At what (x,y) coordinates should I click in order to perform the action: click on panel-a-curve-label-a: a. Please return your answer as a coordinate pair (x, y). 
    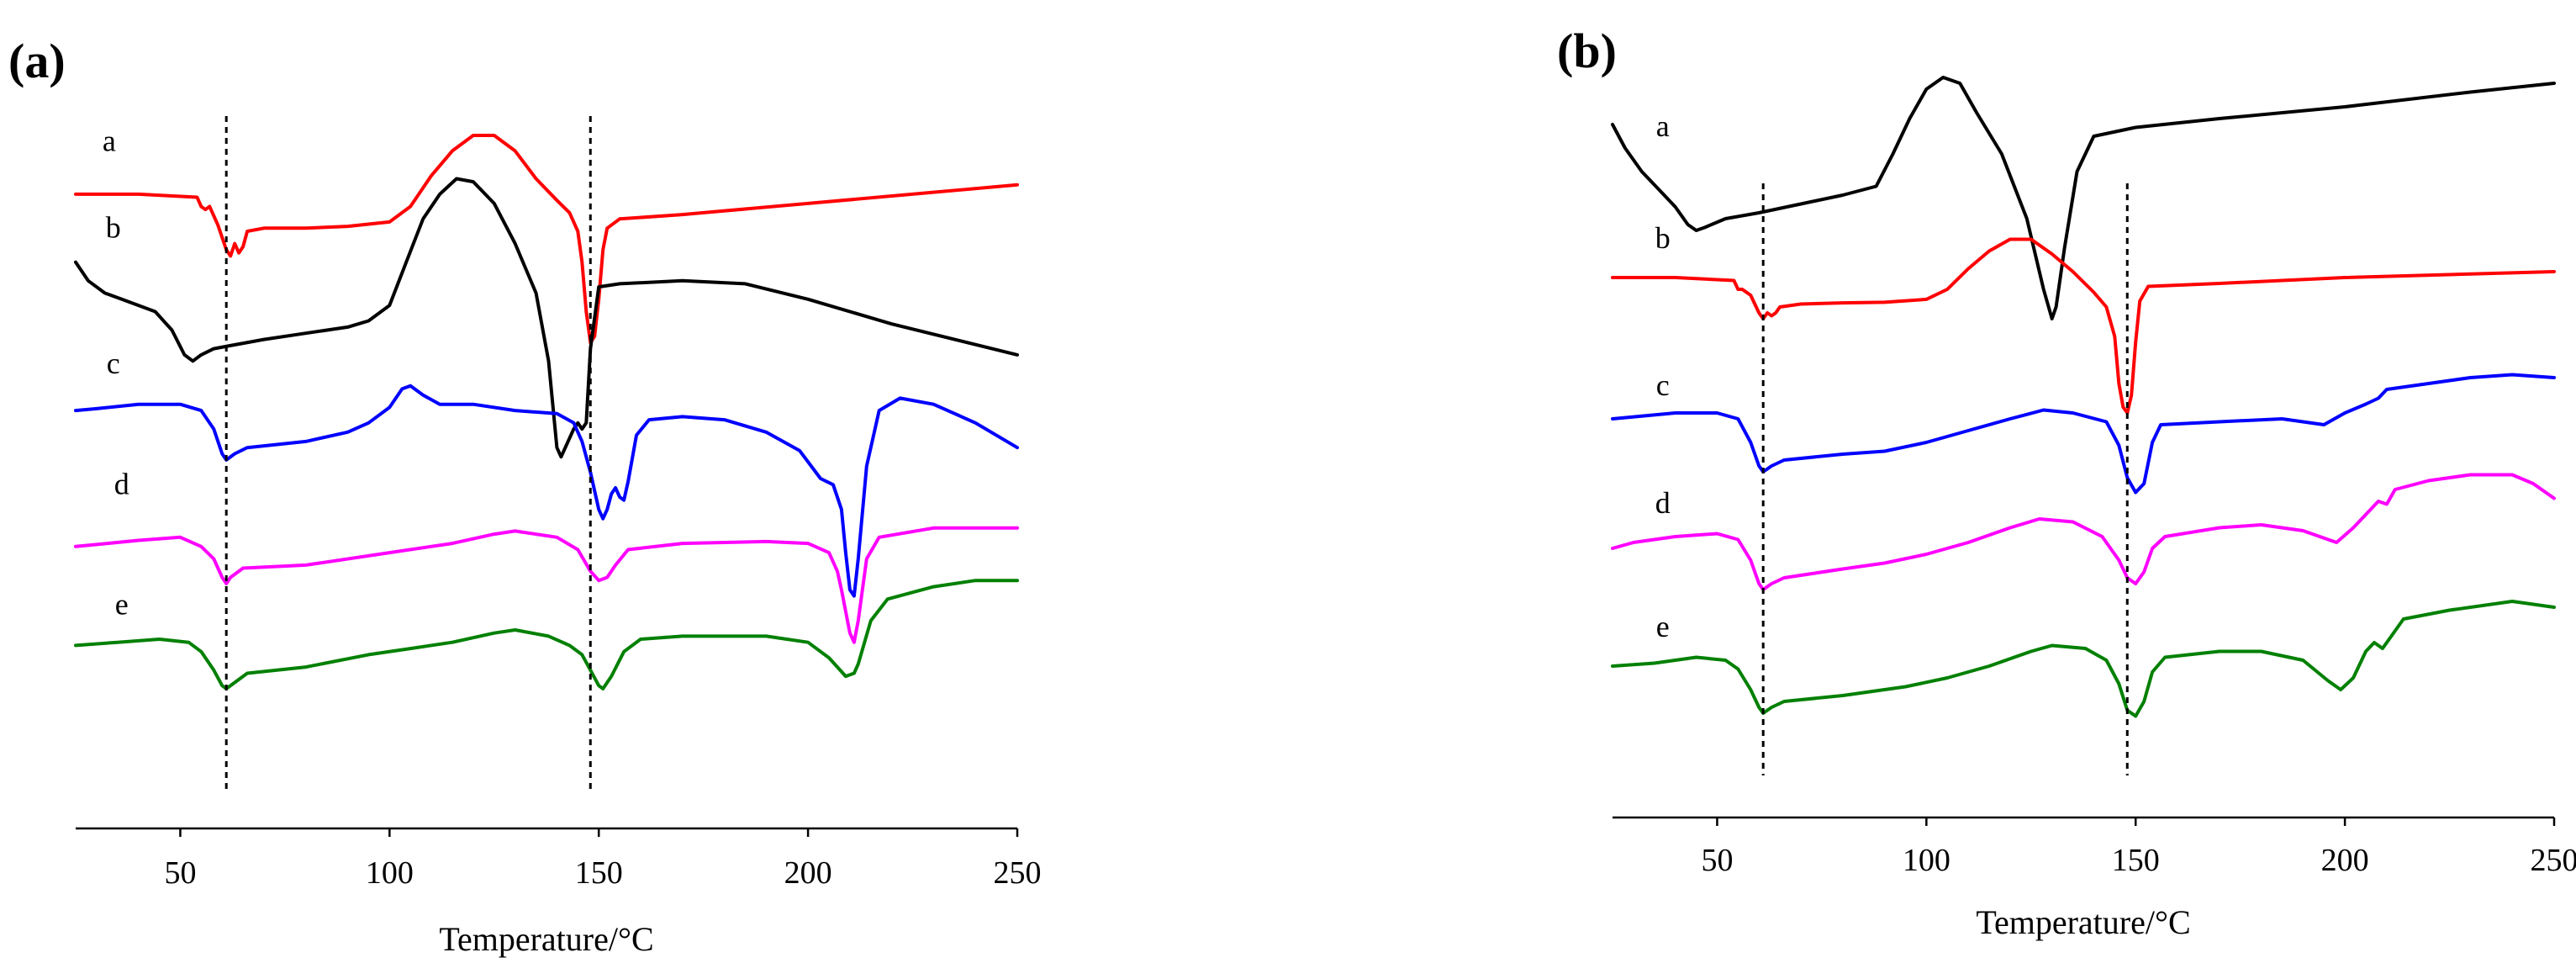
    Looking at the image, I should click on (110, 140).